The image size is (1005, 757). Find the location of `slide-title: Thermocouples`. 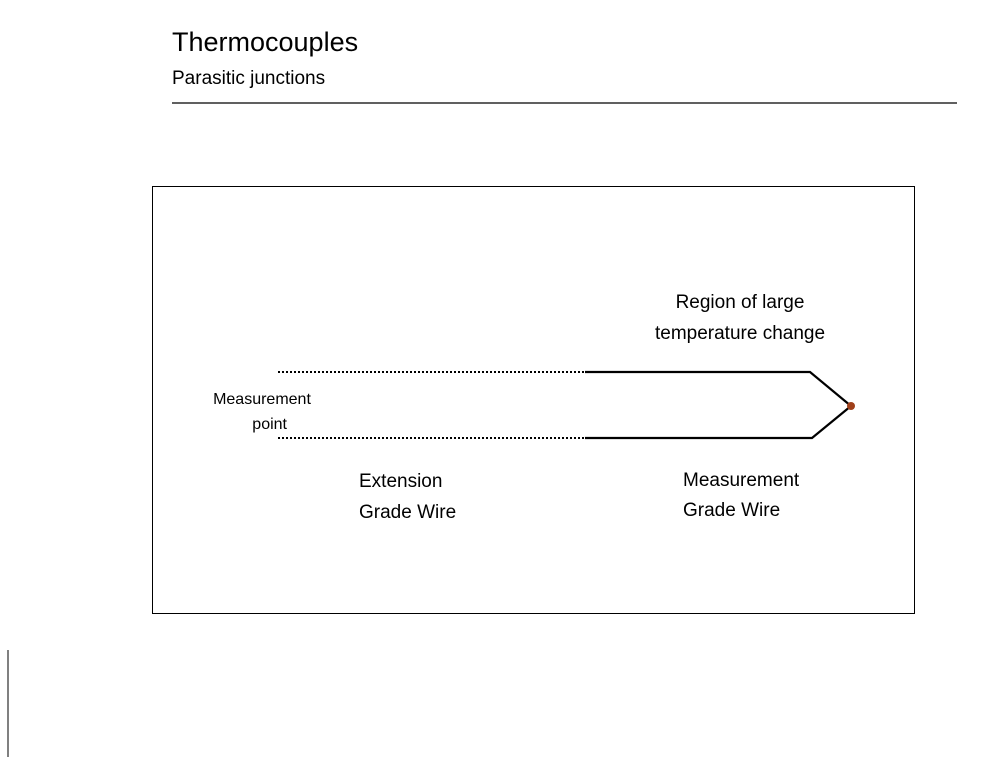

slide-title: Thermocouples is located at coordinates (265, 42).